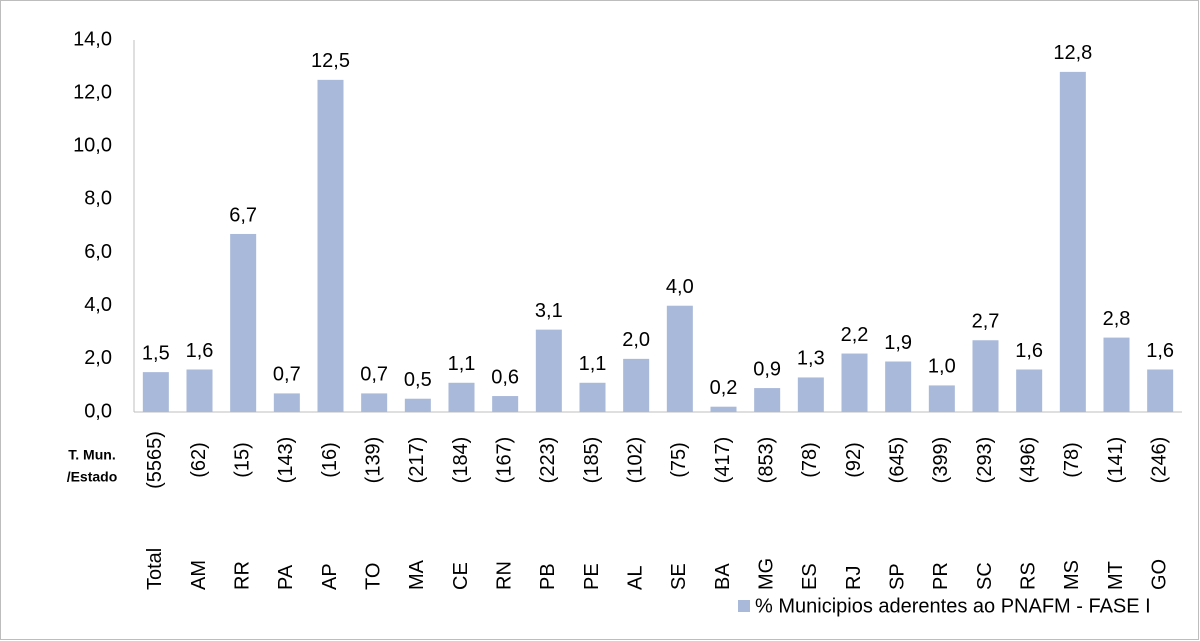  What do you see at coordinates (723, 460) in the screenshot?
I see `count-label: (417)` at bounding box center [723, 460].